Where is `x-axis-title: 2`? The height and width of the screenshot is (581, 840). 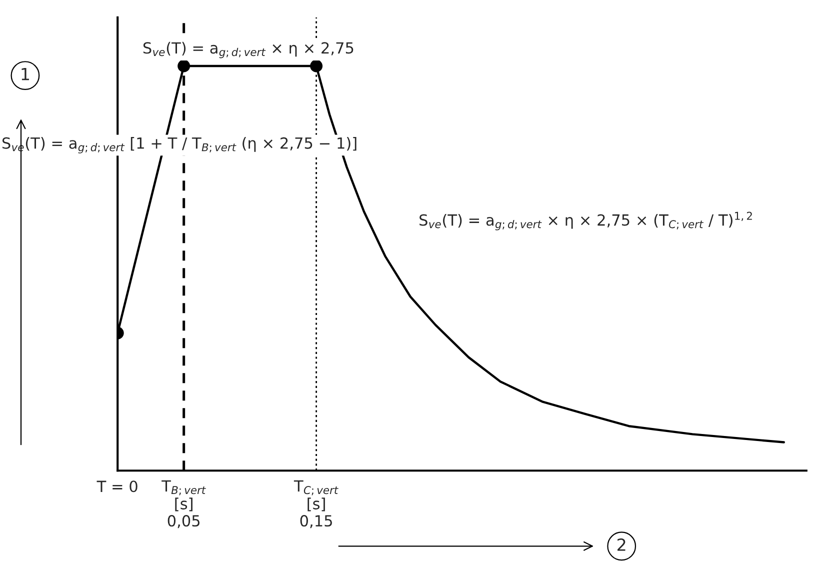 x-axis-title: 2 is located at coordinates (622, 544).